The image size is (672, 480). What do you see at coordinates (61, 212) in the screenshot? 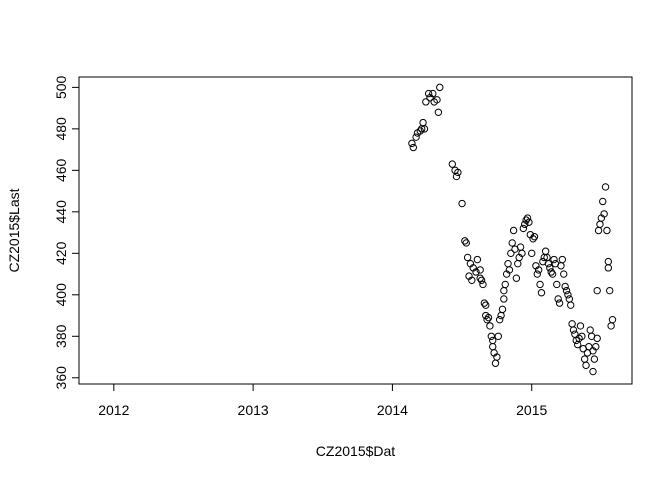
I see `y-tick-label: 440` at bounding box center [61, 212].